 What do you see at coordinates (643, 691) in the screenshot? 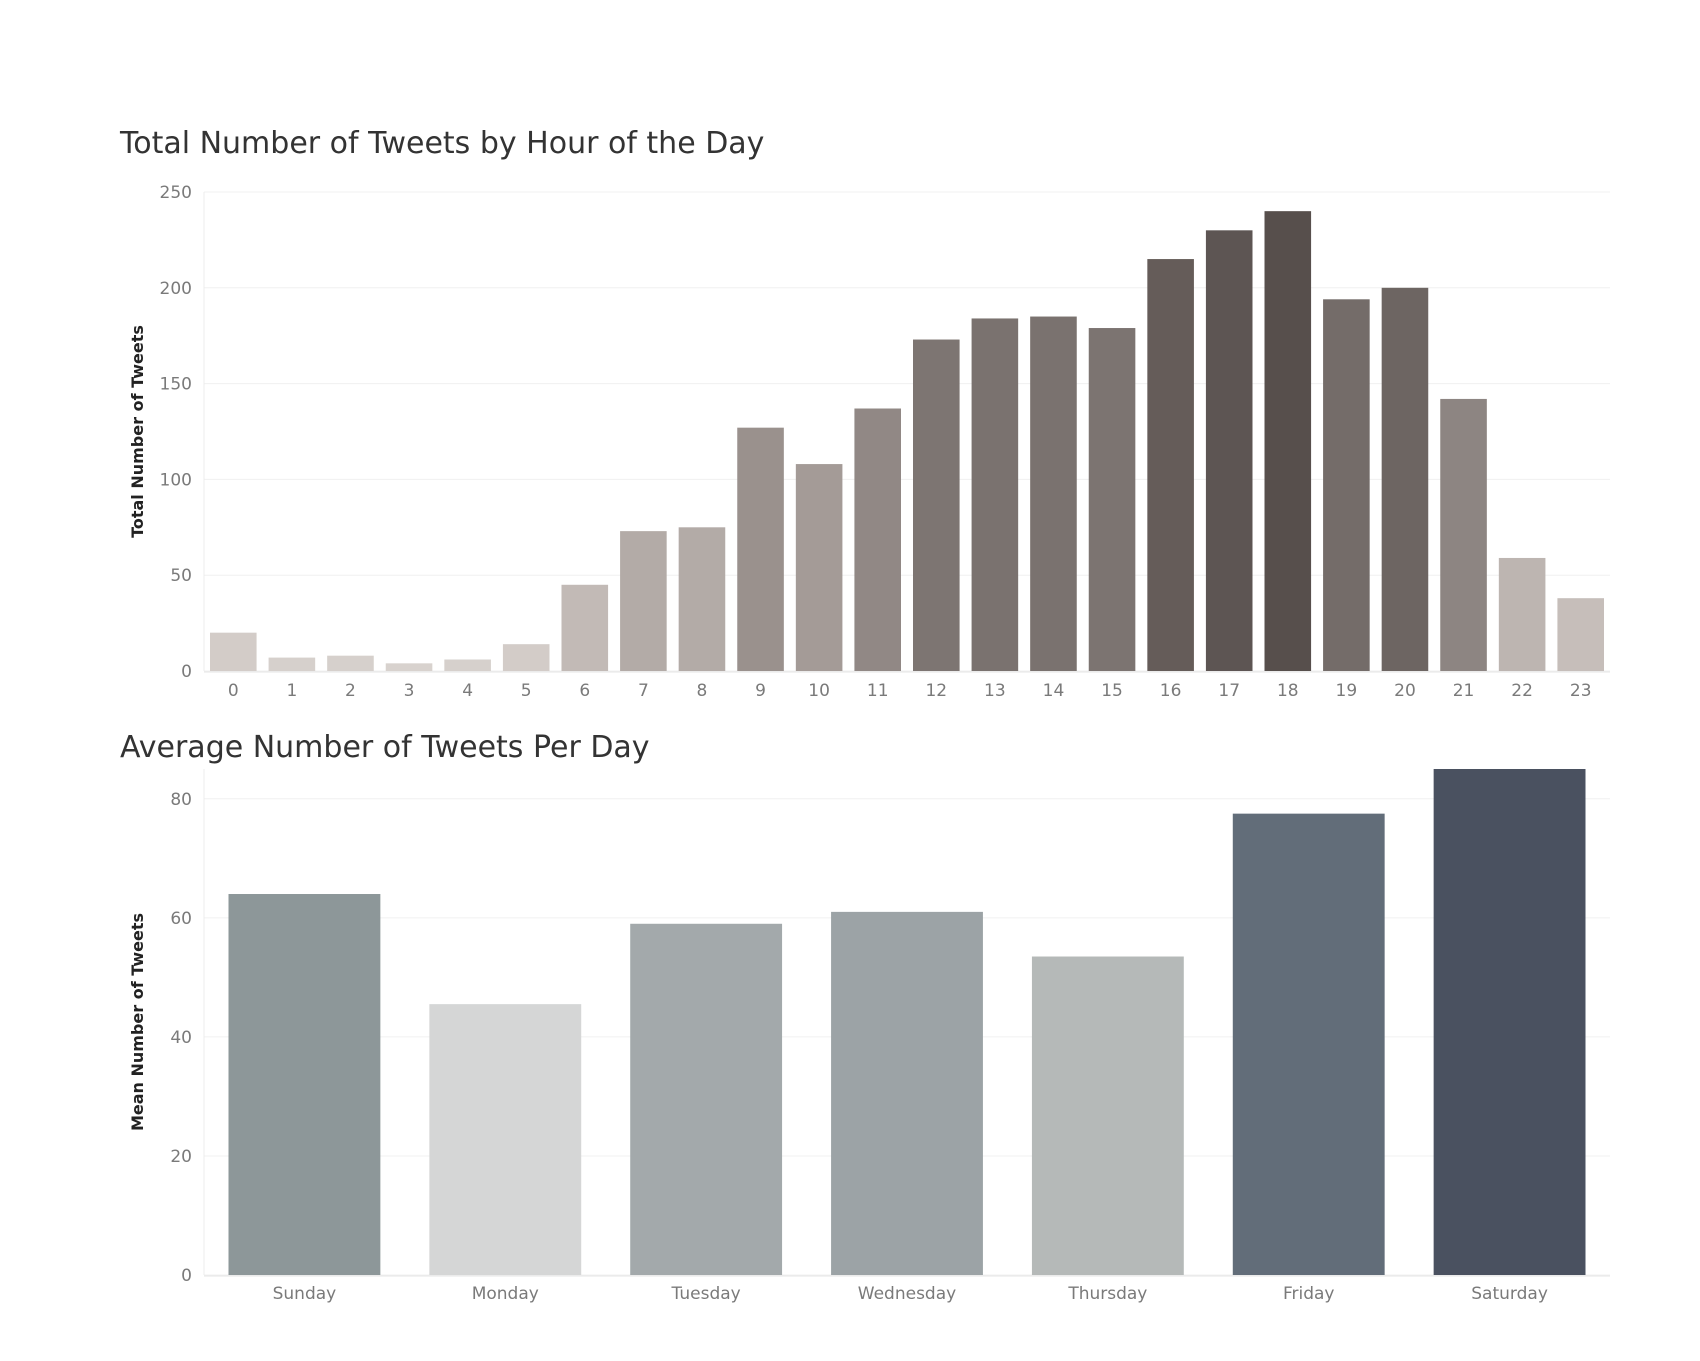
I see `x-tick-label: 7` at bounding box center [643, 691].